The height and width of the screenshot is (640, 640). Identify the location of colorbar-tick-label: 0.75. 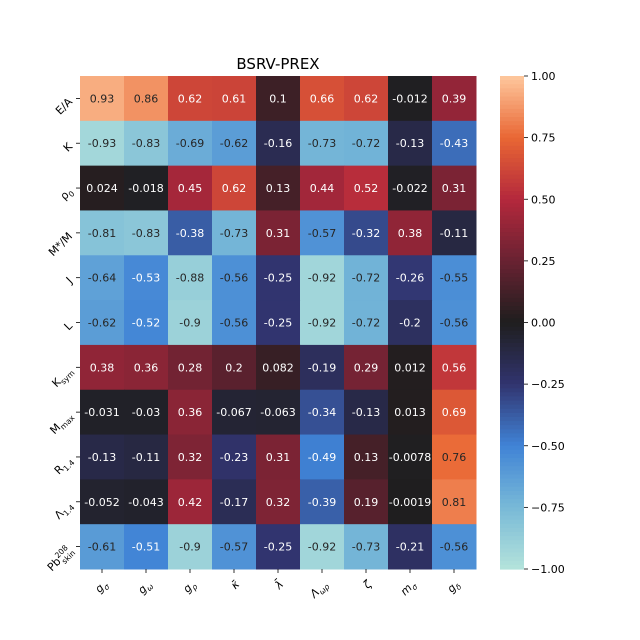
(543, 138).